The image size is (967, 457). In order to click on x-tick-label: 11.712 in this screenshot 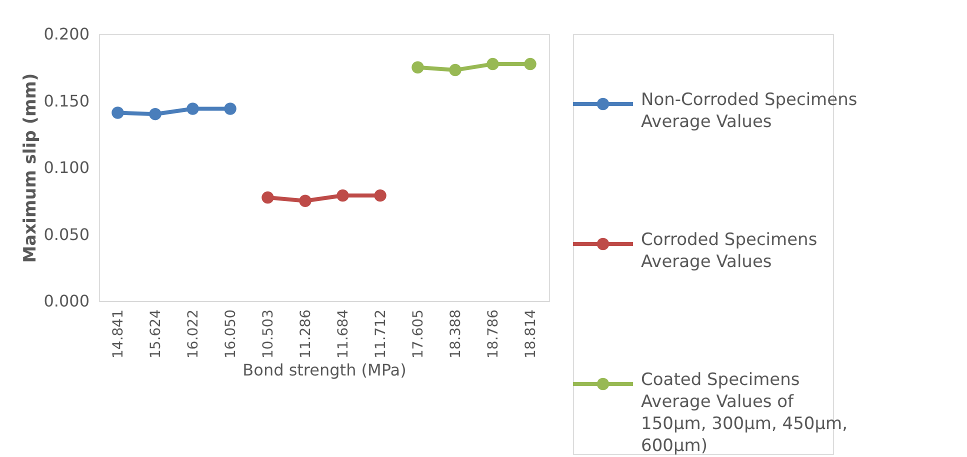, I will do `click(380, 334)`.